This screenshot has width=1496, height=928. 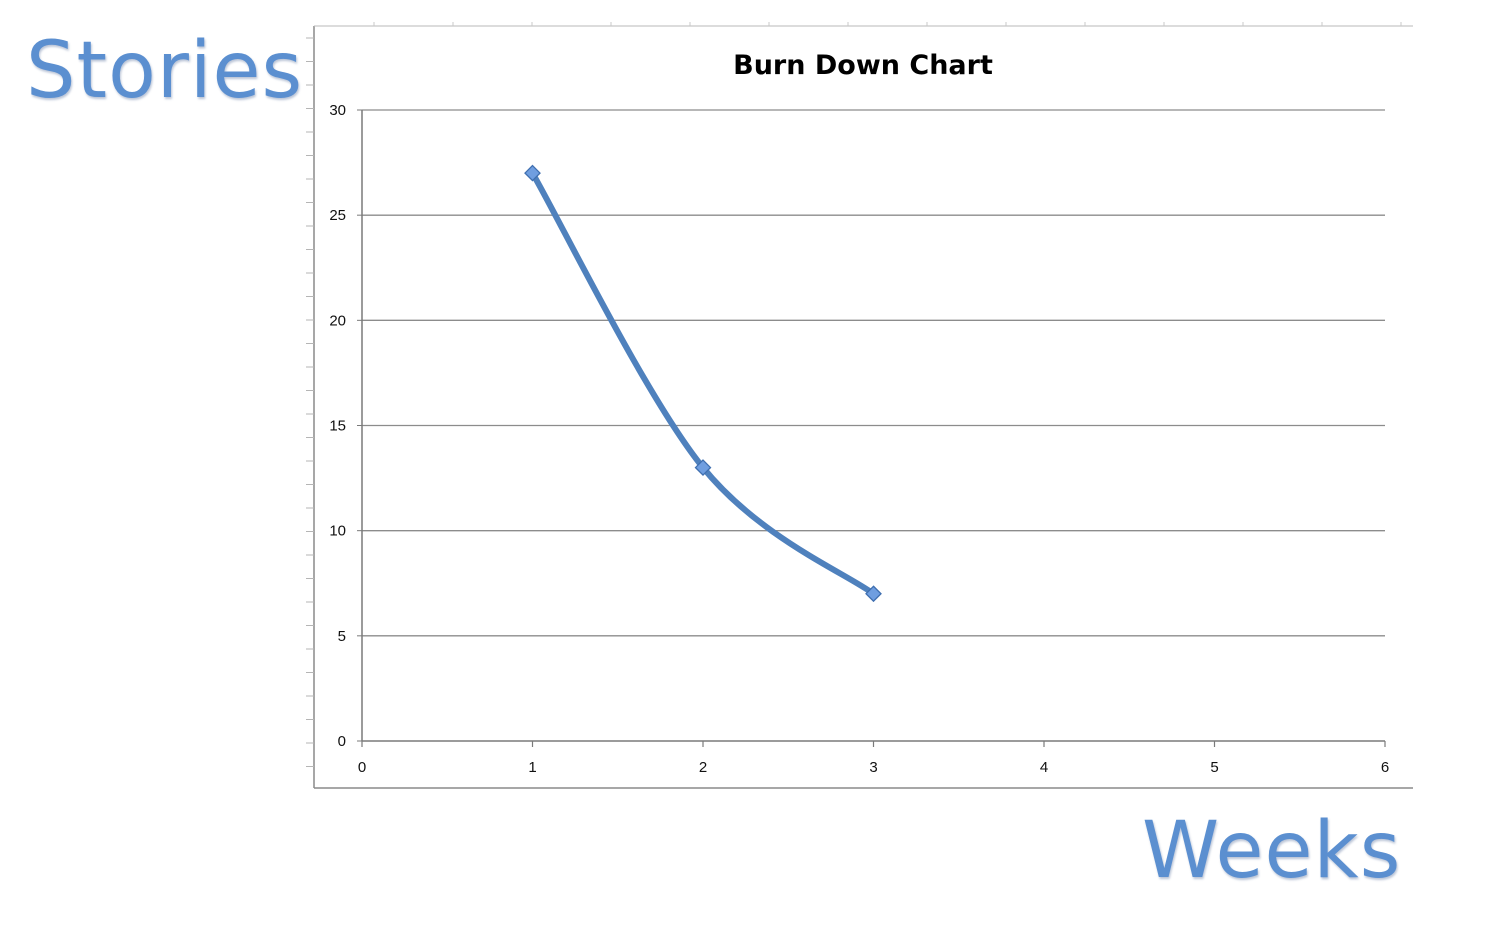 I want to click on data-markers, so click(x=703, y=383).